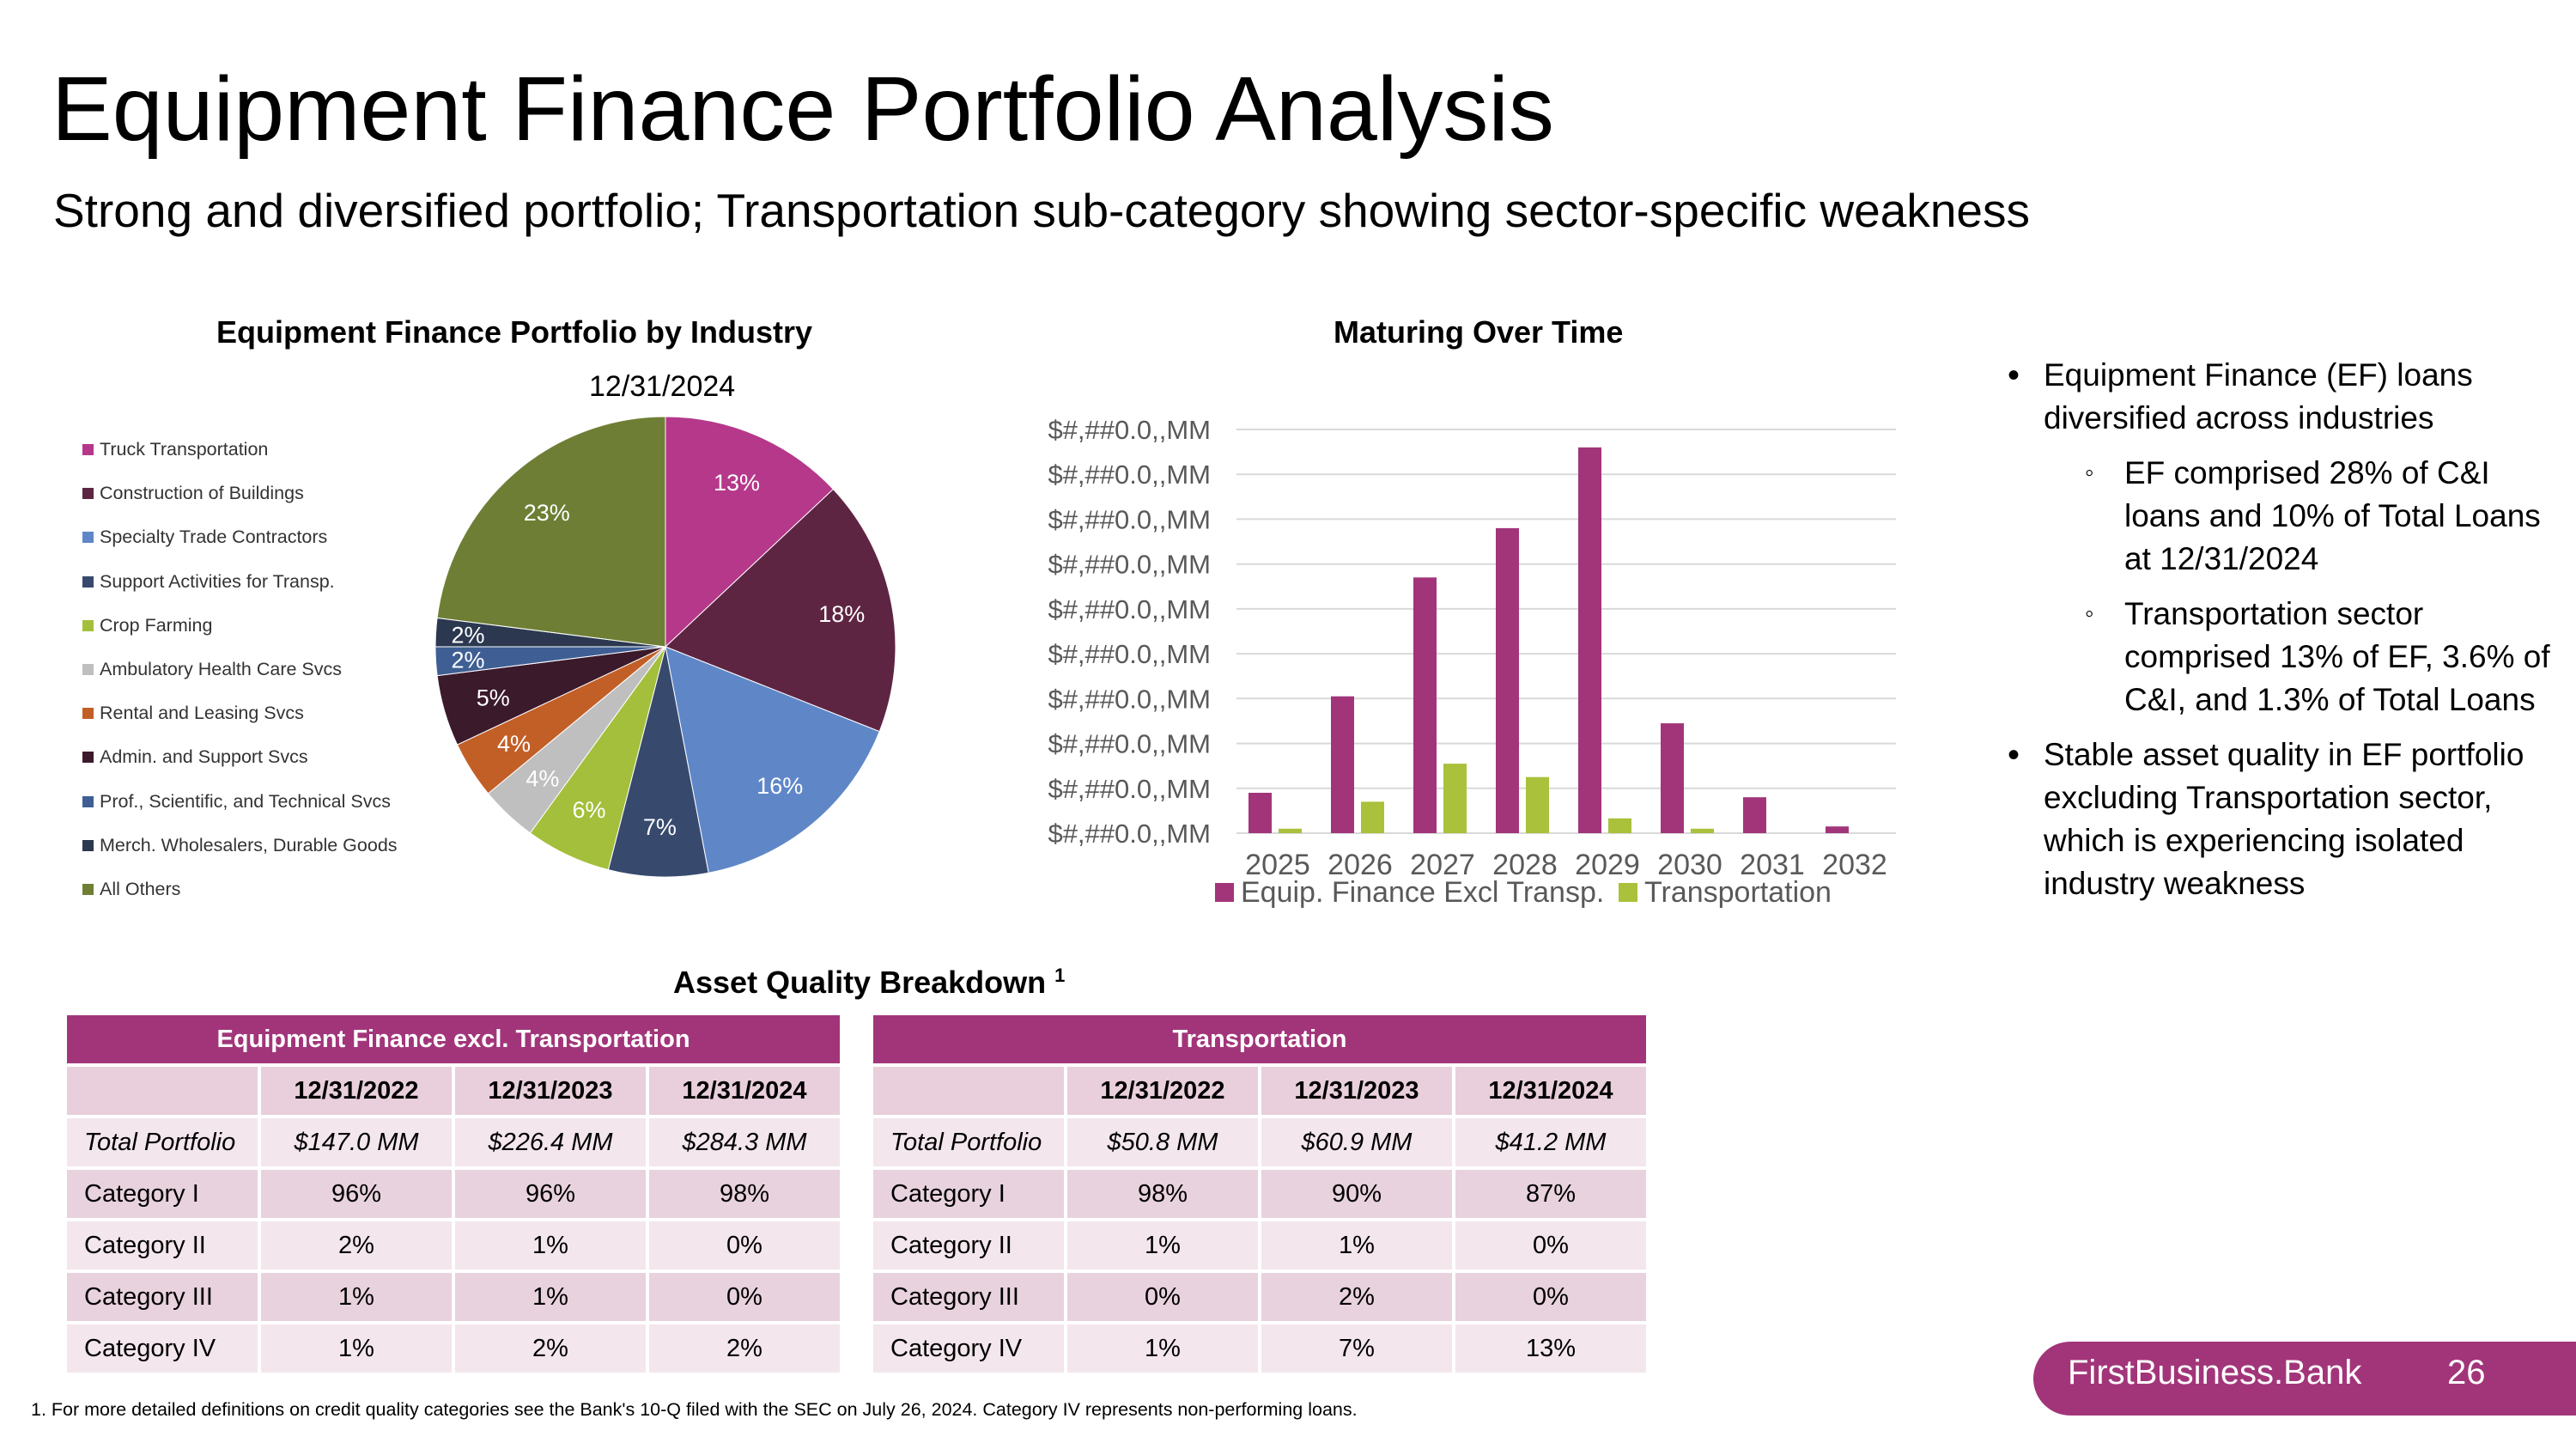 The image size is (2576, 1449). I want to click on legend-label: Rental and Leasing Svcs, so click(202, 713).